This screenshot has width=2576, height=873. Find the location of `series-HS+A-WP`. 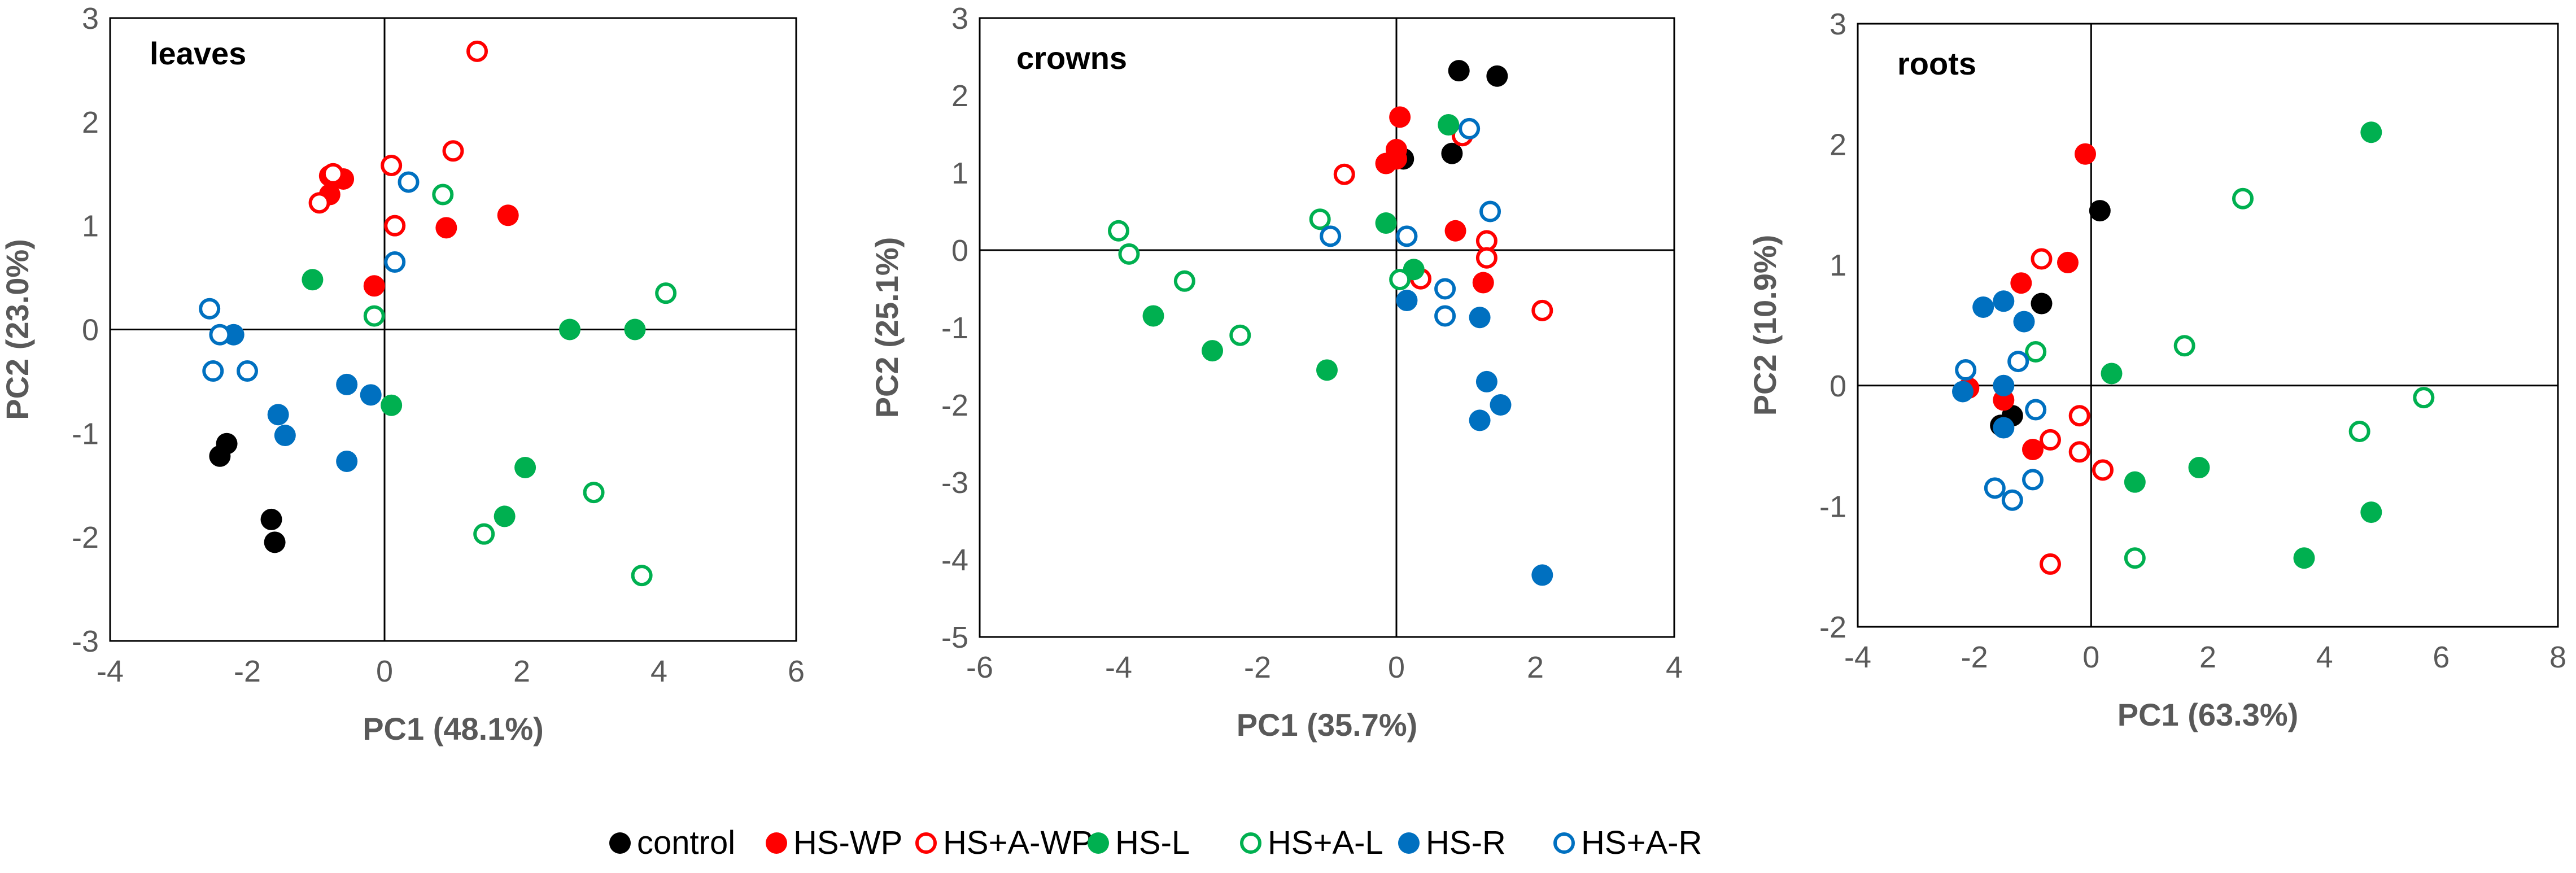

series-HS+A-WP is located at coordinates (1443, 223).